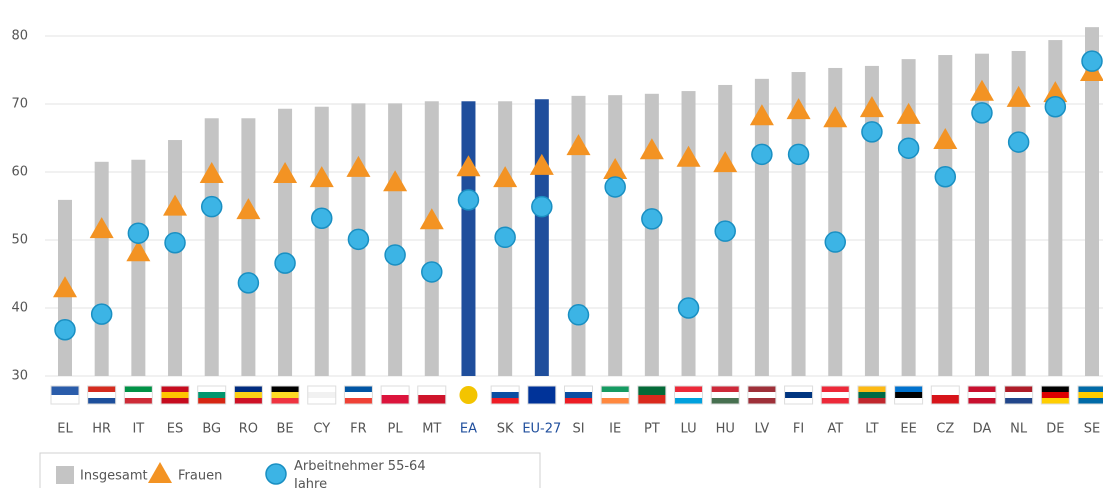 The width and height of the screenshot is (1103, 488). What do you see at coordinates (200, 476) in the screenshot?
I see `legend-label: Frauen` at bounding box center [200, 476].